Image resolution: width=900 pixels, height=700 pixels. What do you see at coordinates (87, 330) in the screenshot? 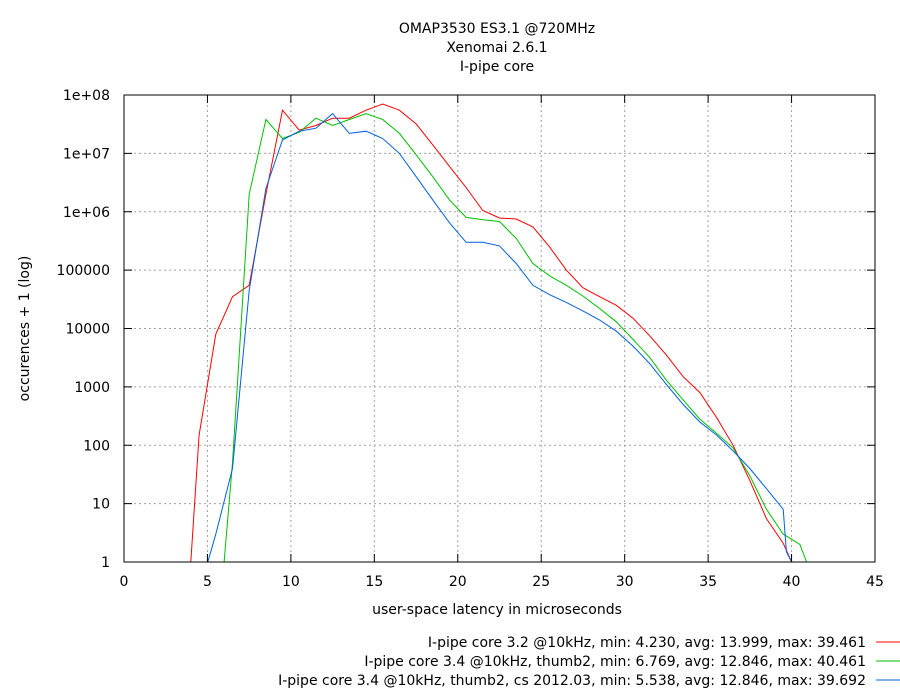
I see `y-tick-label: 10000` at bounding box center [87, 330].